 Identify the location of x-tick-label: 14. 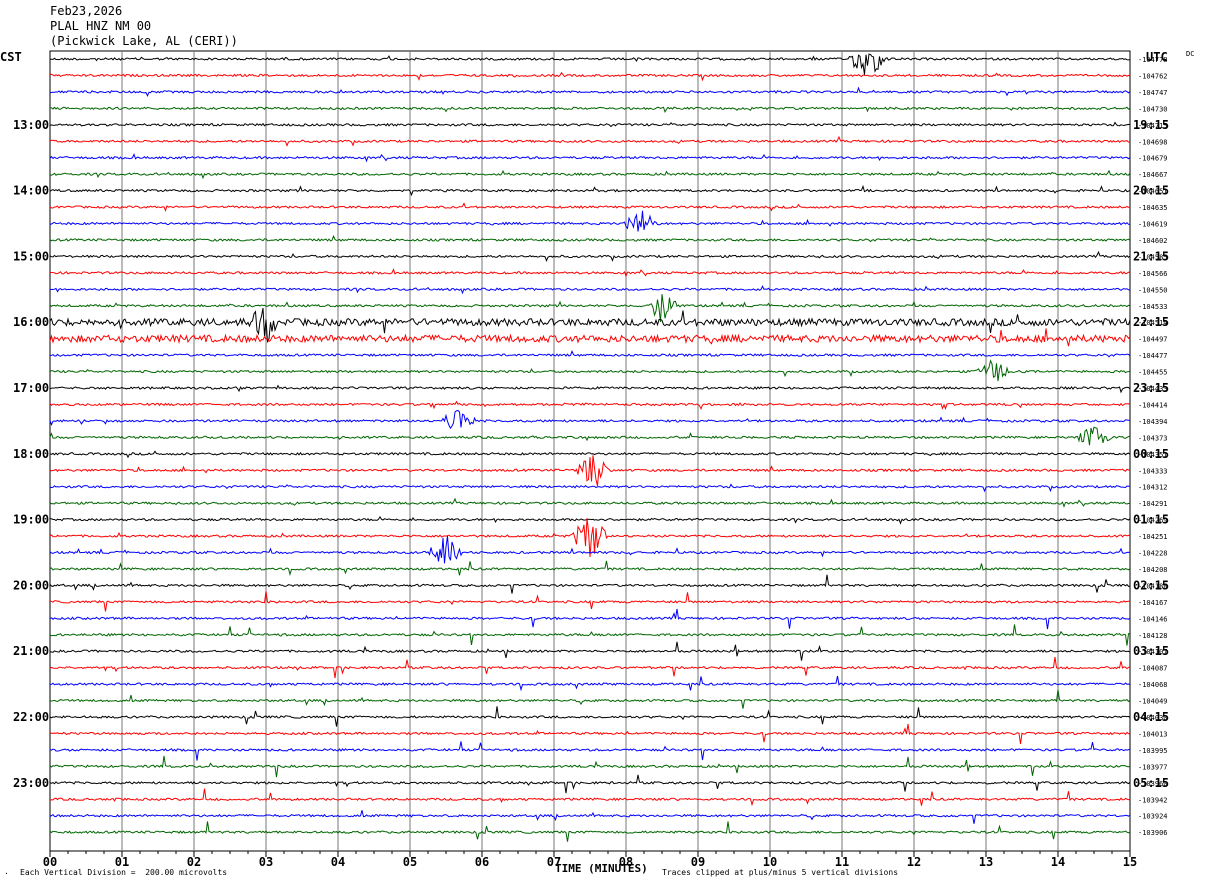
(1058, 862).